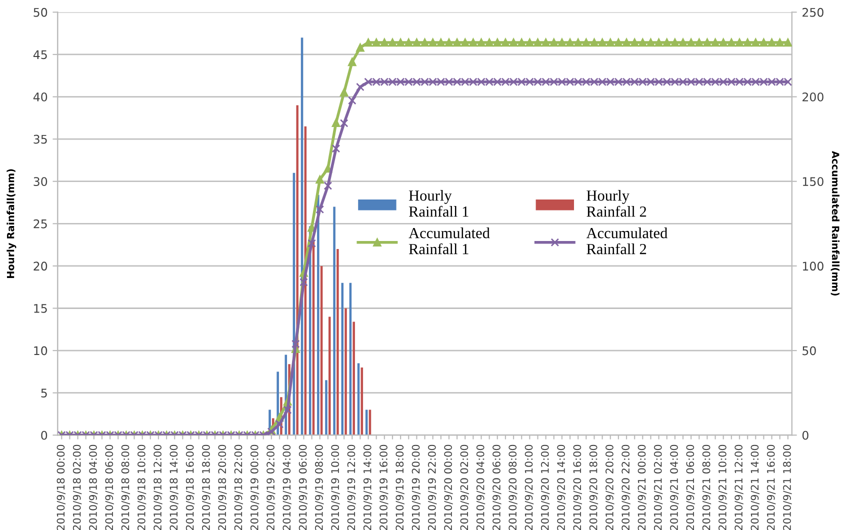 This screenshot has height=530, width=847. Describe the element at coordinates (41, 351) in the screenshot. I see `y-tick-label: 10` at that location.